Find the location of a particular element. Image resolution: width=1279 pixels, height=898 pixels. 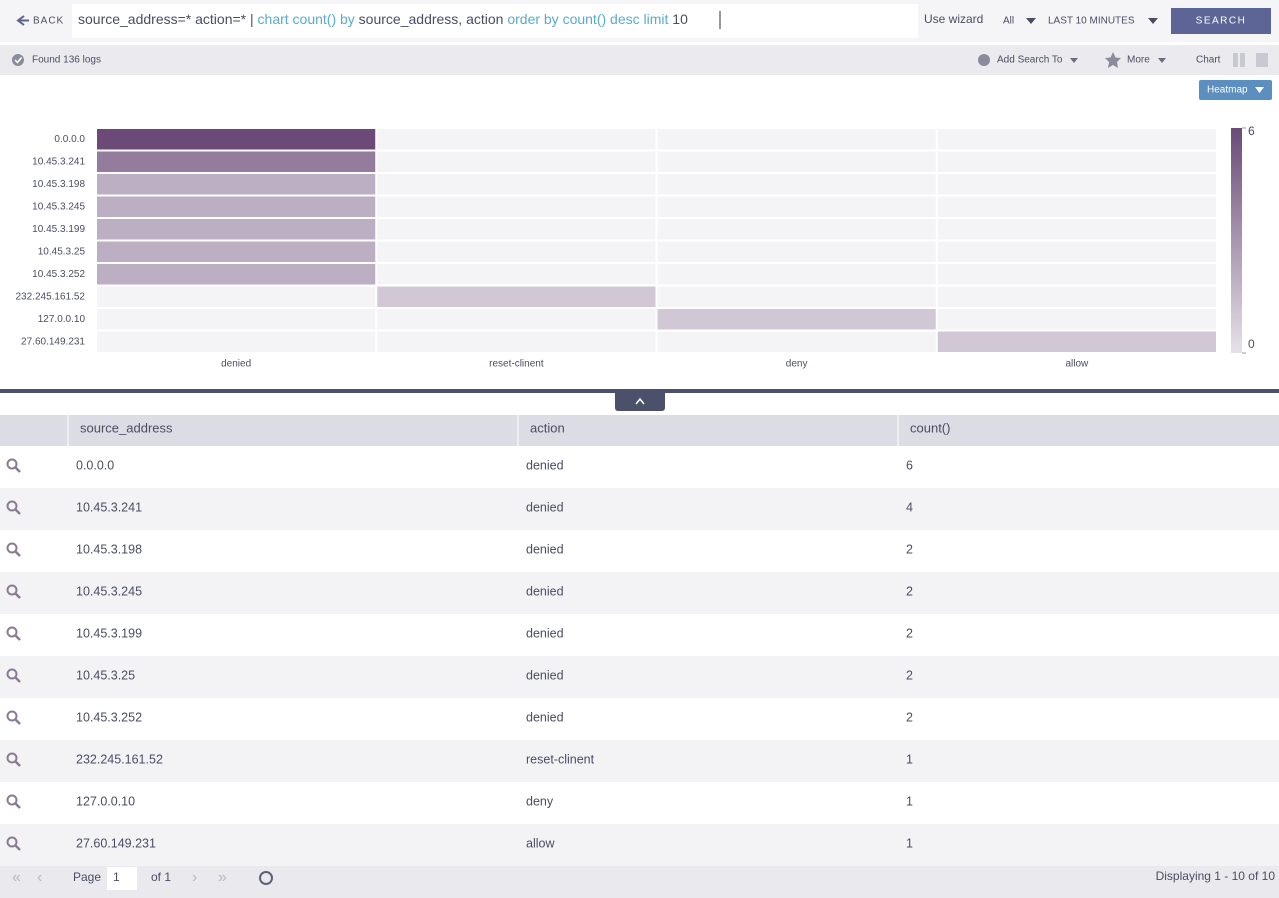

star-icon is located at coordinates (1113, 60).